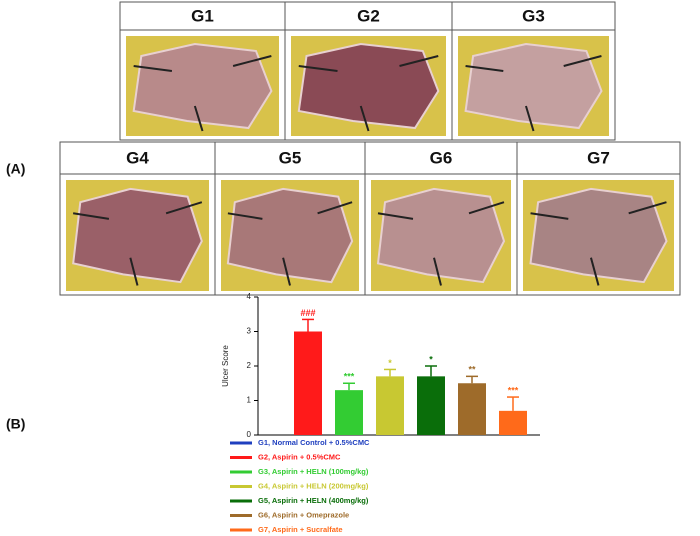 The height and width of the screenshot is (536, 700). Describe the element at coordinates (441, 157) in the screenshot. I see `group-label: G6` at that location.